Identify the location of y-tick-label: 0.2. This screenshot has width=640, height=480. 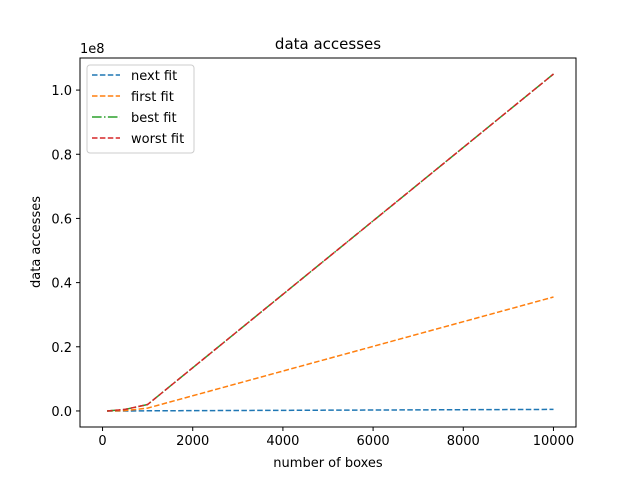
(61, 348).